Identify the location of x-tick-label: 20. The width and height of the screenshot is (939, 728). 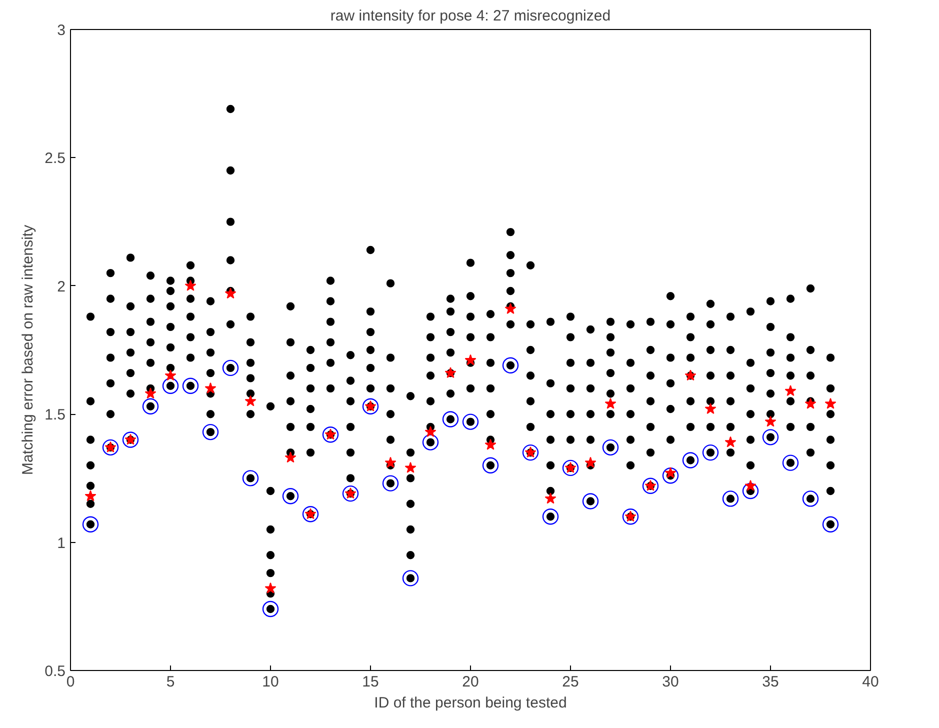
(470, 682).